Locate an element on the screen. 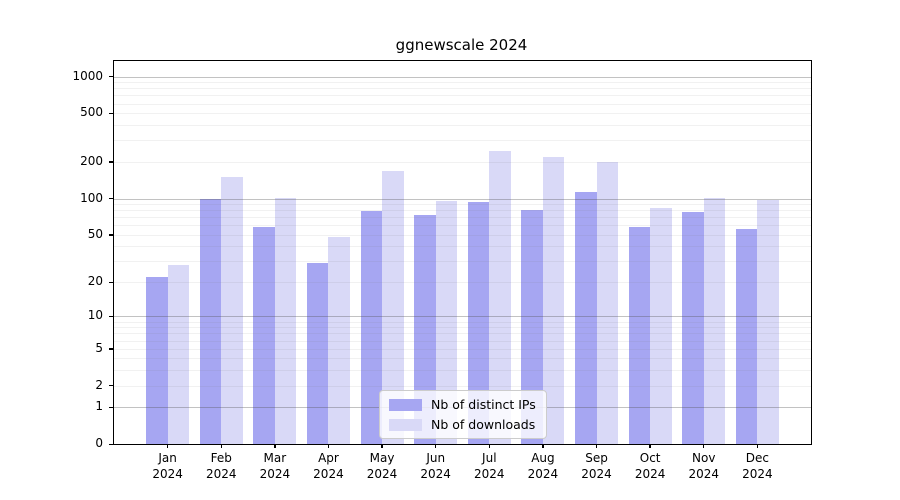  bar-downloads-sep is located at coordinates (607, 303).